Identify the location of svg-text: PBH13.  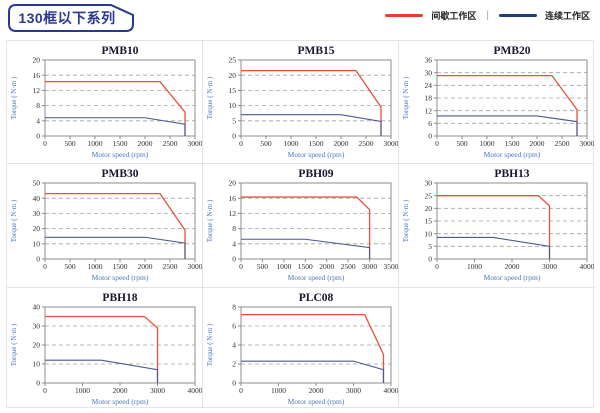
(511, 174).